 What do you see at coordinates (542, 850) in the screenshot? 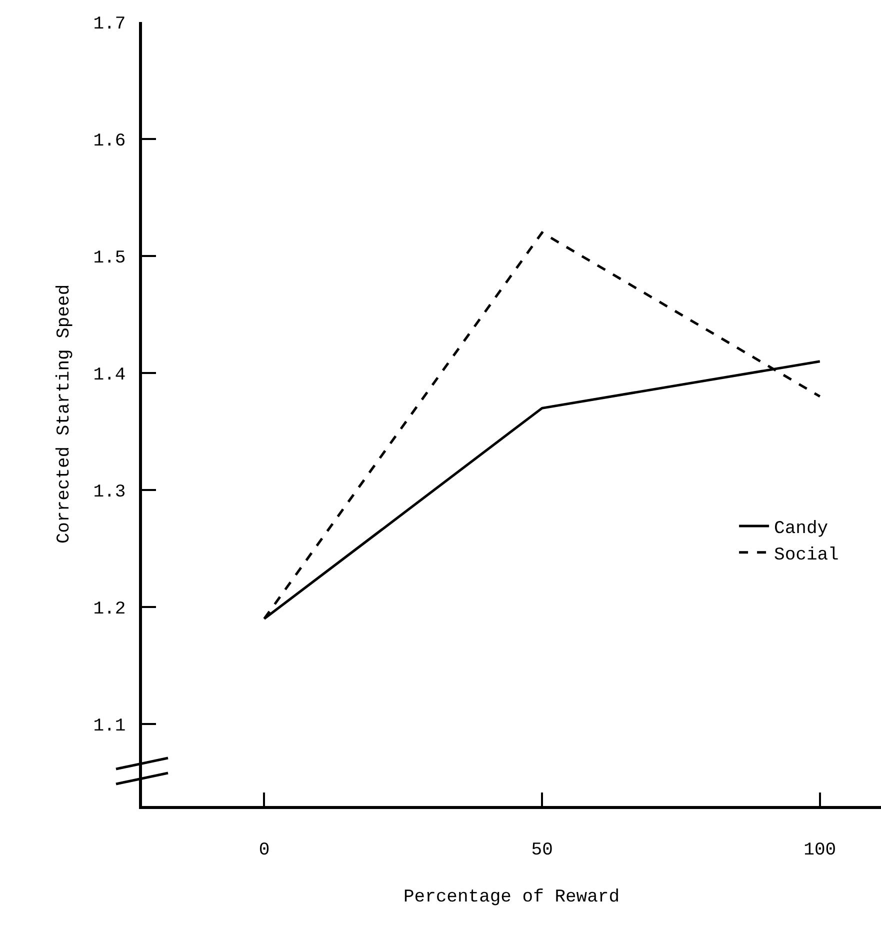
I see `x-tick-label: 50` at bounding box center [542, 850].